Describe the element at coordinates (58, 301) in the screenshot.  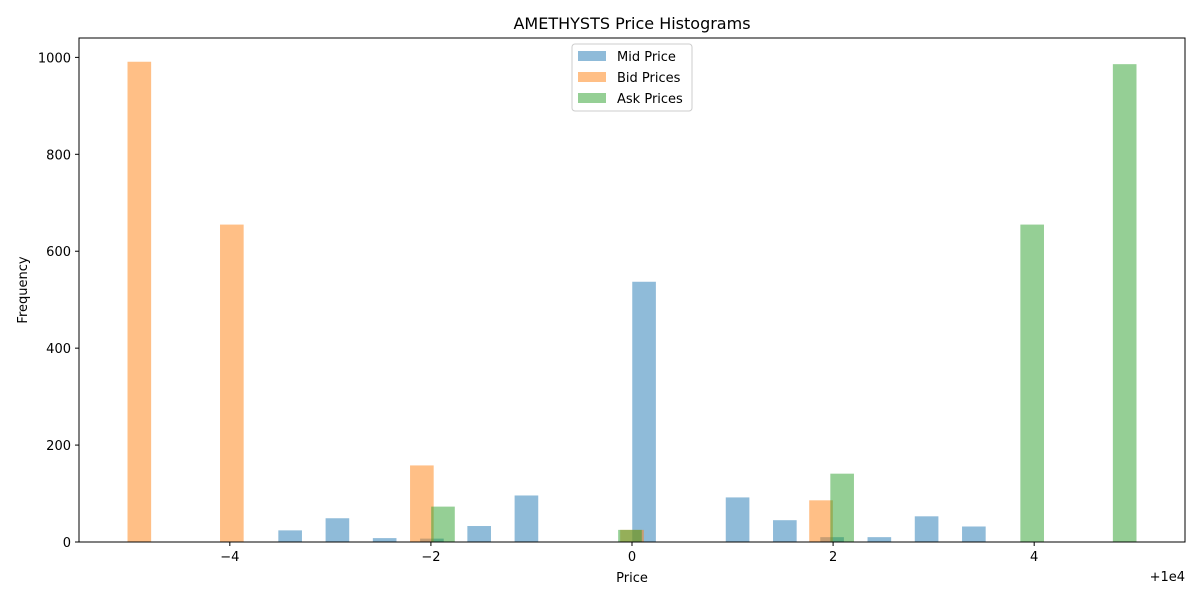
I see `y-axis: 0 200 400 600 800 1000` at that location.